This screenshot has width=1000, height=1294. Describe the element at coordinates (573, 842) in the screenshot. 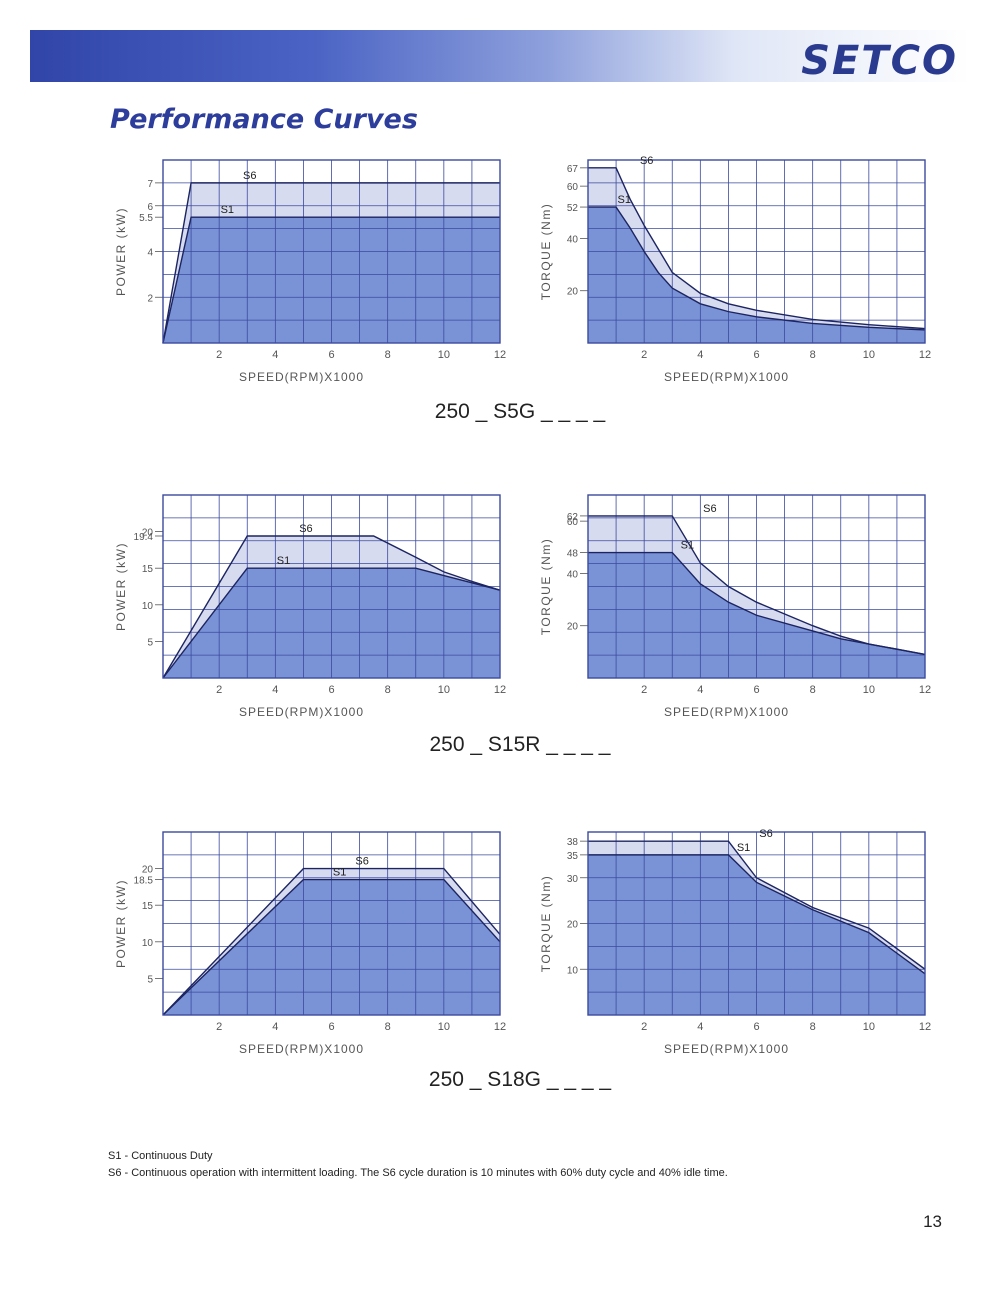

I see `y-tick-label: 38` at that location.